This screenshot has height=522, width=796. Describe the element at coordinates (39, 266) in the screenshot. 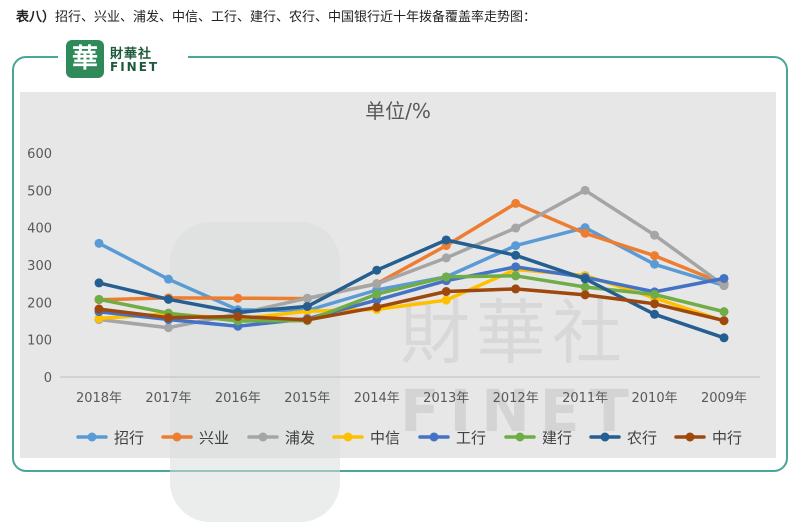

I see `y-tick-label: 300` at that location.